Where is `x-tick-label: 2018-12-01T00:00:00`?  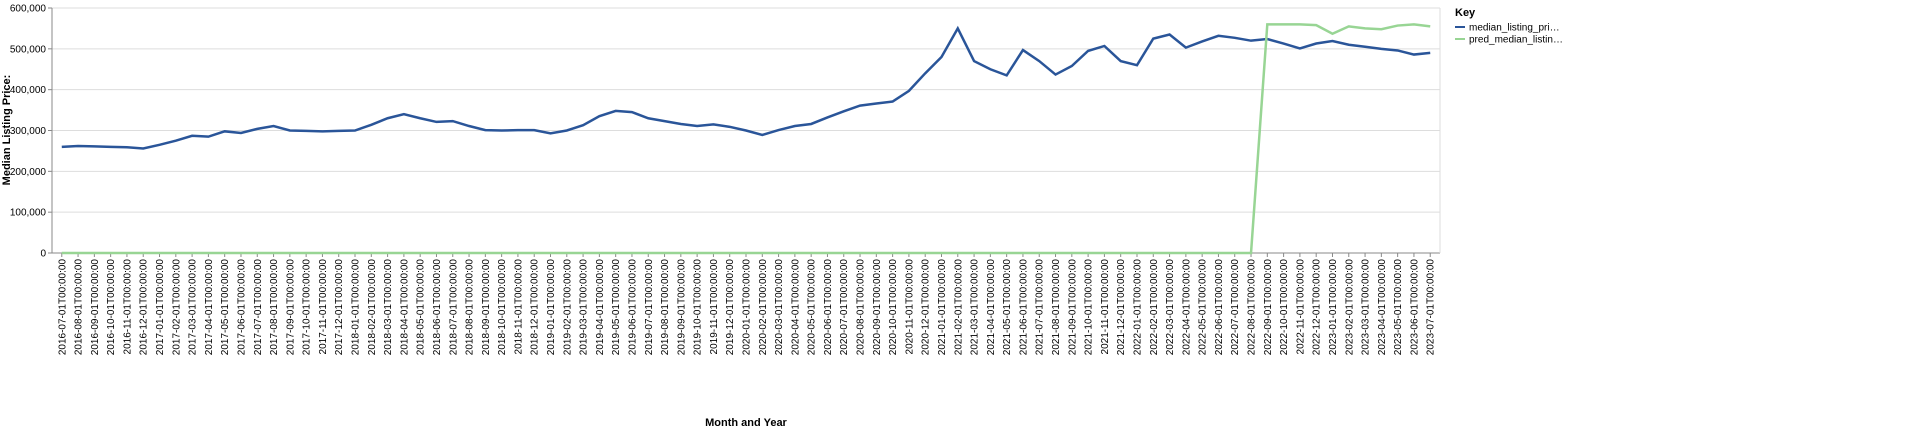
x-tick-label: 2018-12-01T00:00:00 is located at coordinates (535, 307).